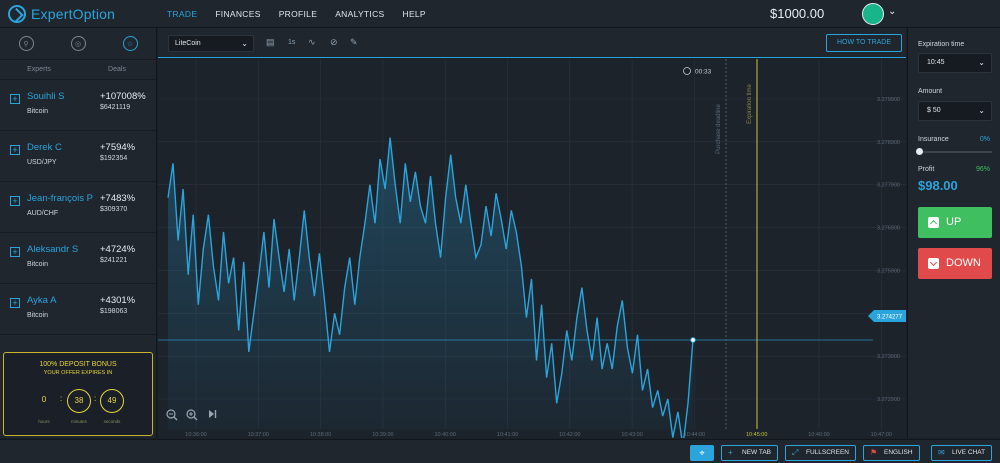 The image size is (1000, 463). I want to click on nav-profile: PROFILE, so click(298, 14).